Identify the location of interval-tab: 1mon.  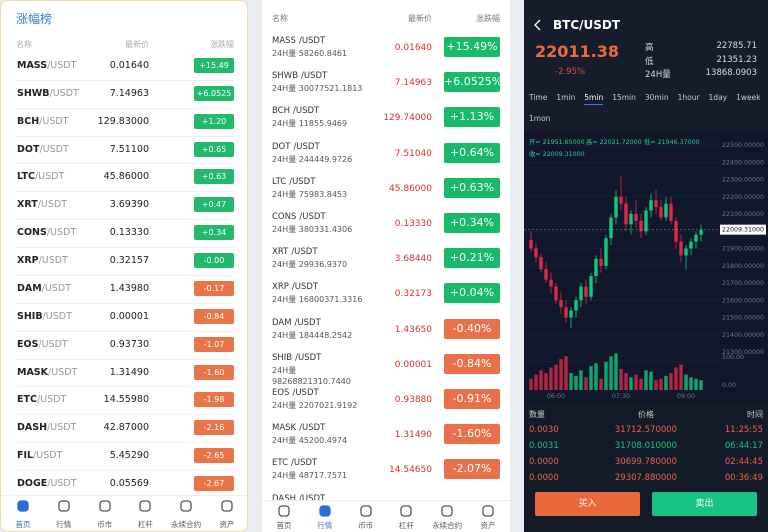
(540, 118).